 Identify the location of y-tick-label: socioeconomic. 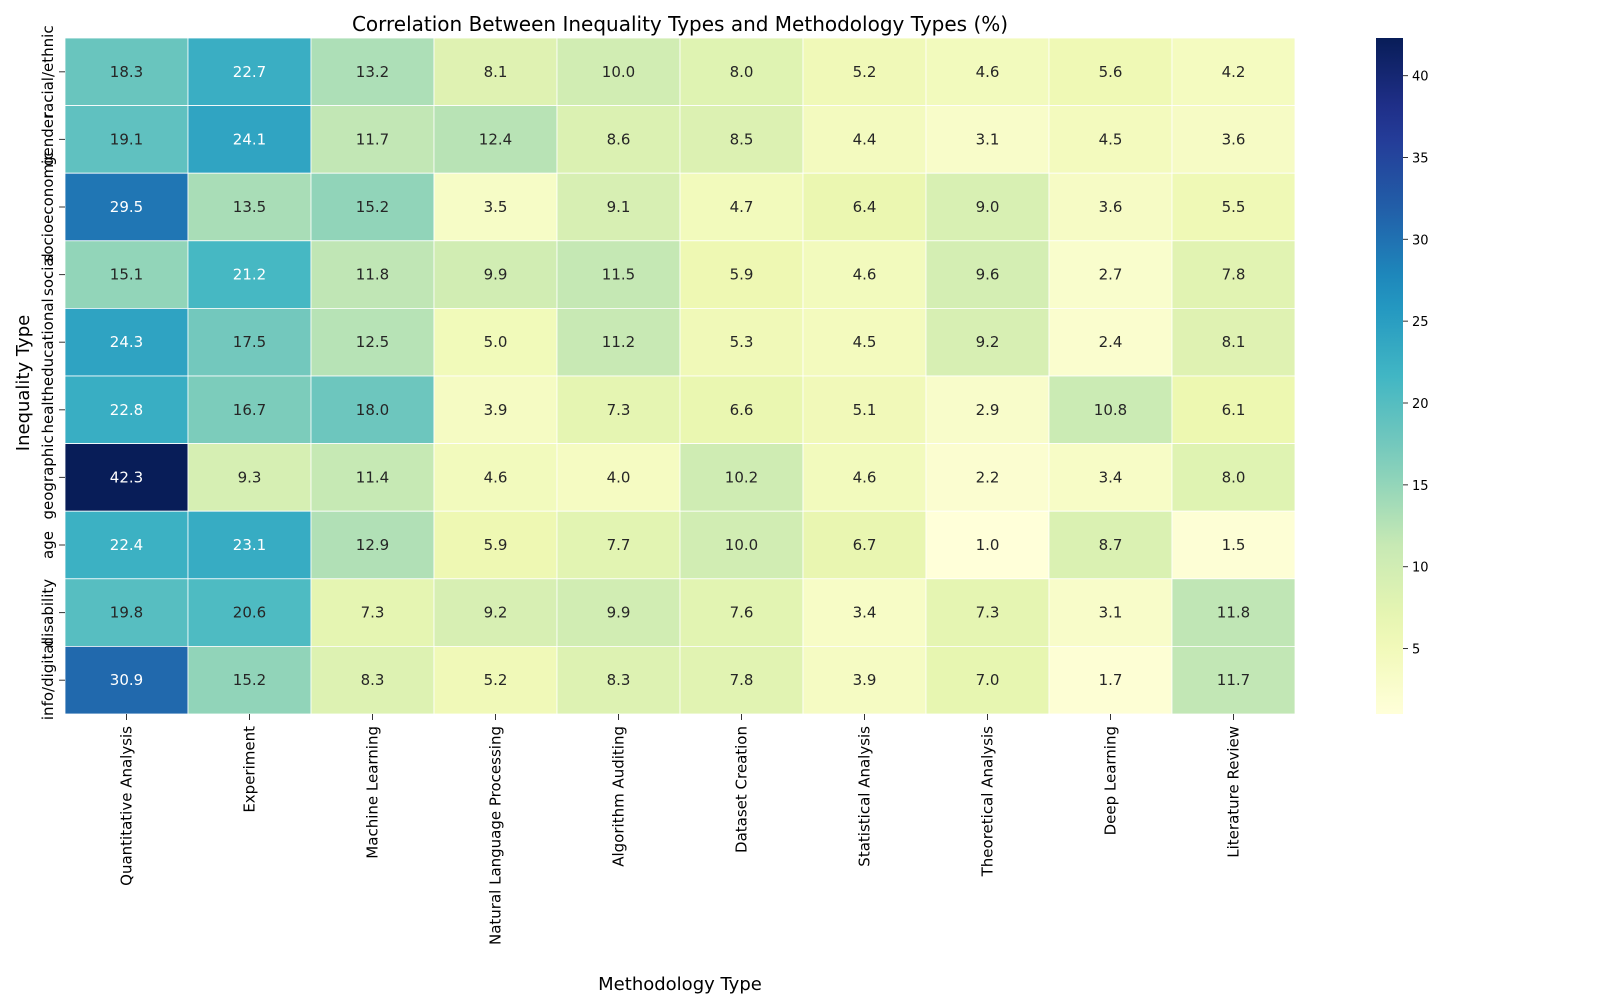
(48, 207).